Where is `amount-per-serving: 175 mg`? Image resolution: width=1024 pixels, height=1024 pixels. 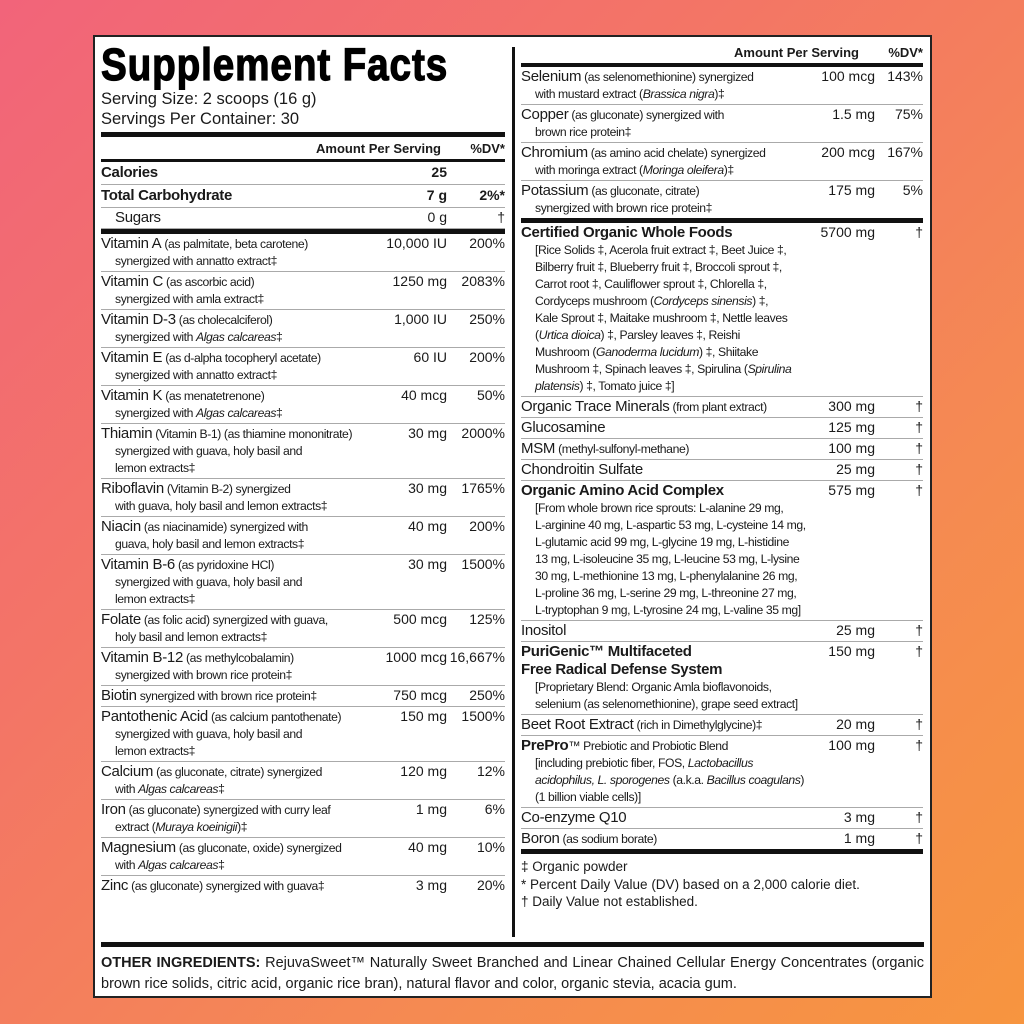
amount-per-serving: 175 mg is located at coordinates (851, 190).